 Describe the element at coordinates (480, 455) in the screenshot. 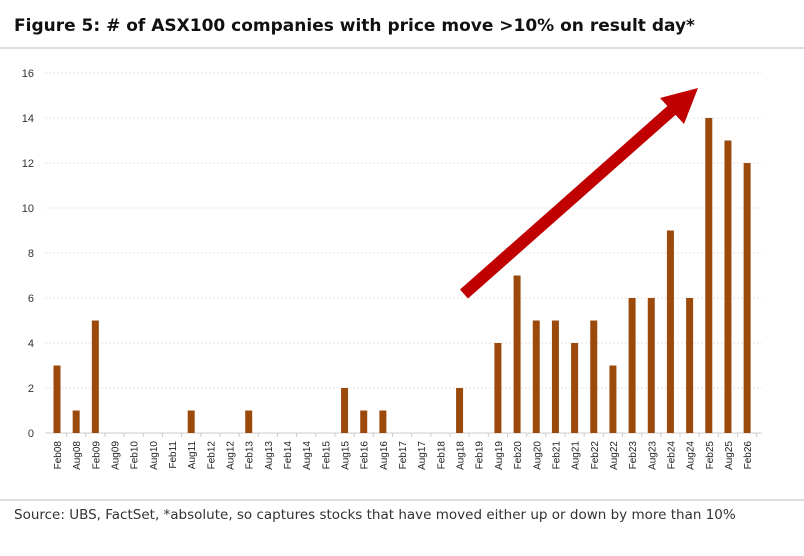

I see `x-tick-label: Feb19` at that location.